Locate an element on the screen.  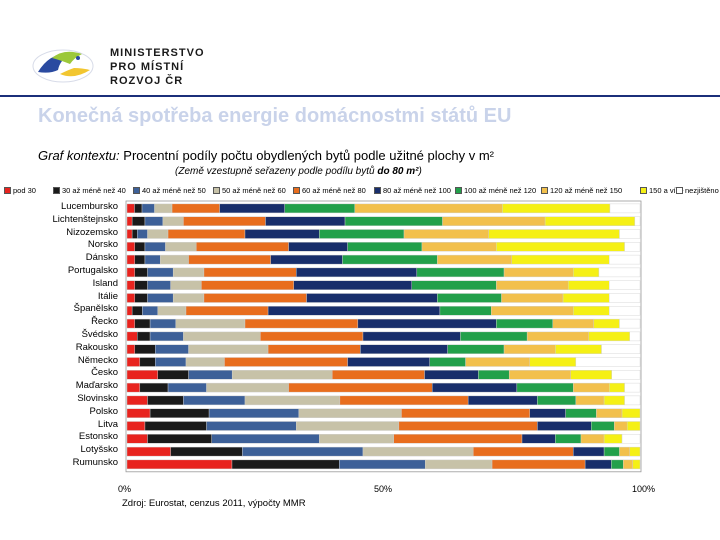
legend-label: 80 až méně než 100 is located at coordinates (417, 190).